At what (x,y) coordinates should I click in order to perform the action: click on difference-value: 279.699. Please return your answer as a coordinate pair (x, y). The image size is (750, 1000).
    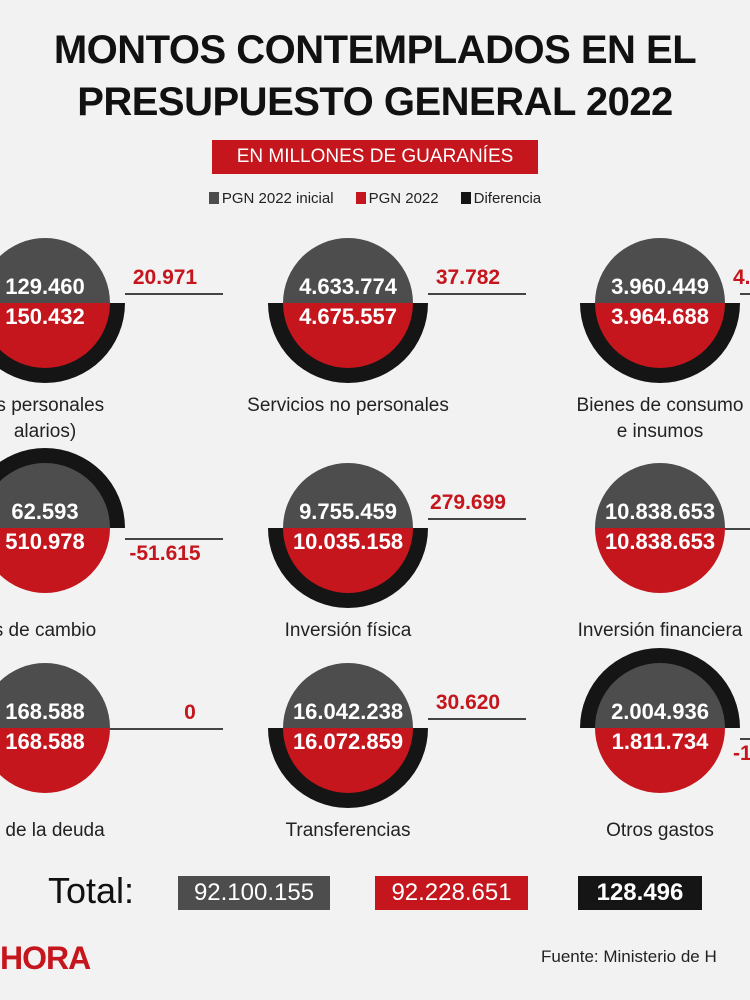
    Looking at the image, I should click on (468, 502).